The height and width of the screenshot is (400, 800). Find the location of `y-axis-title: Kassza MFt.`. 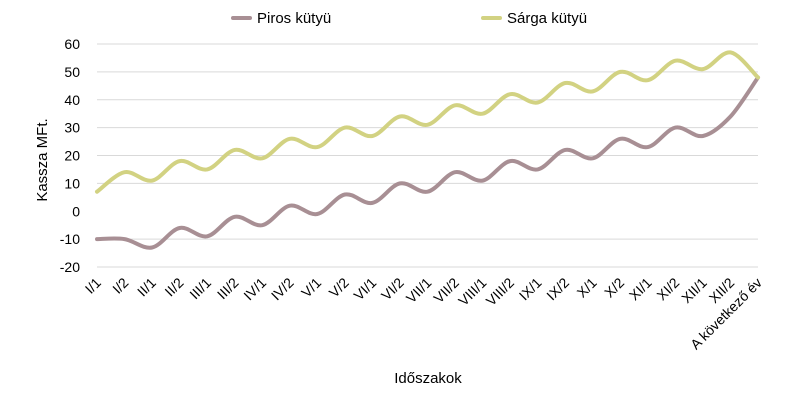

y-axis-title: Kassza MFt. is located at coordinates (42, 159).